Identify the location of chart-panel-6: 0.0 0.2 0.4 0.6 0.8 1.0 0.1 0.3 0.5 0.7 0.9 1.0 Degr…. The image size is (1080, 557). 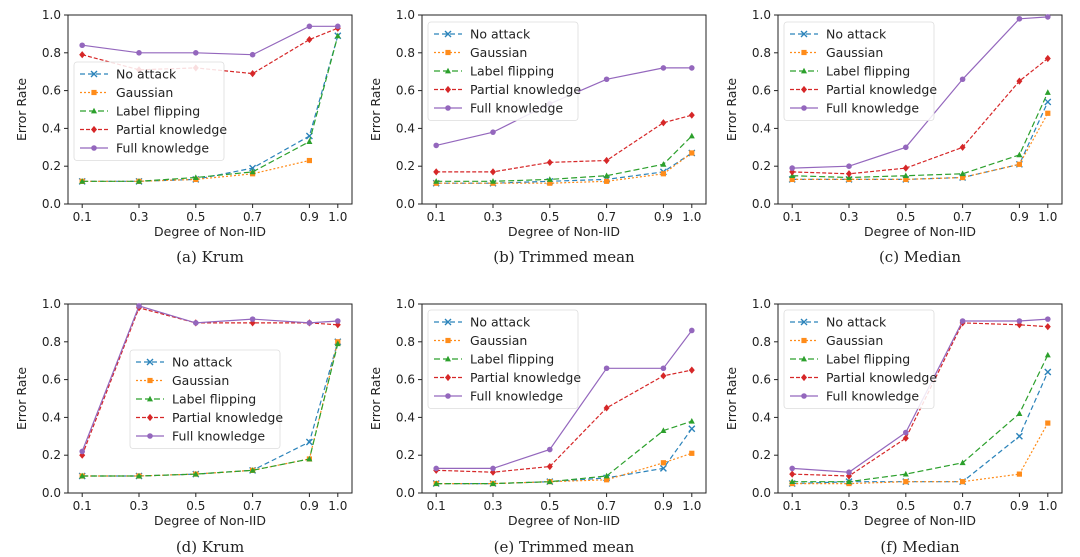
(893, 426).